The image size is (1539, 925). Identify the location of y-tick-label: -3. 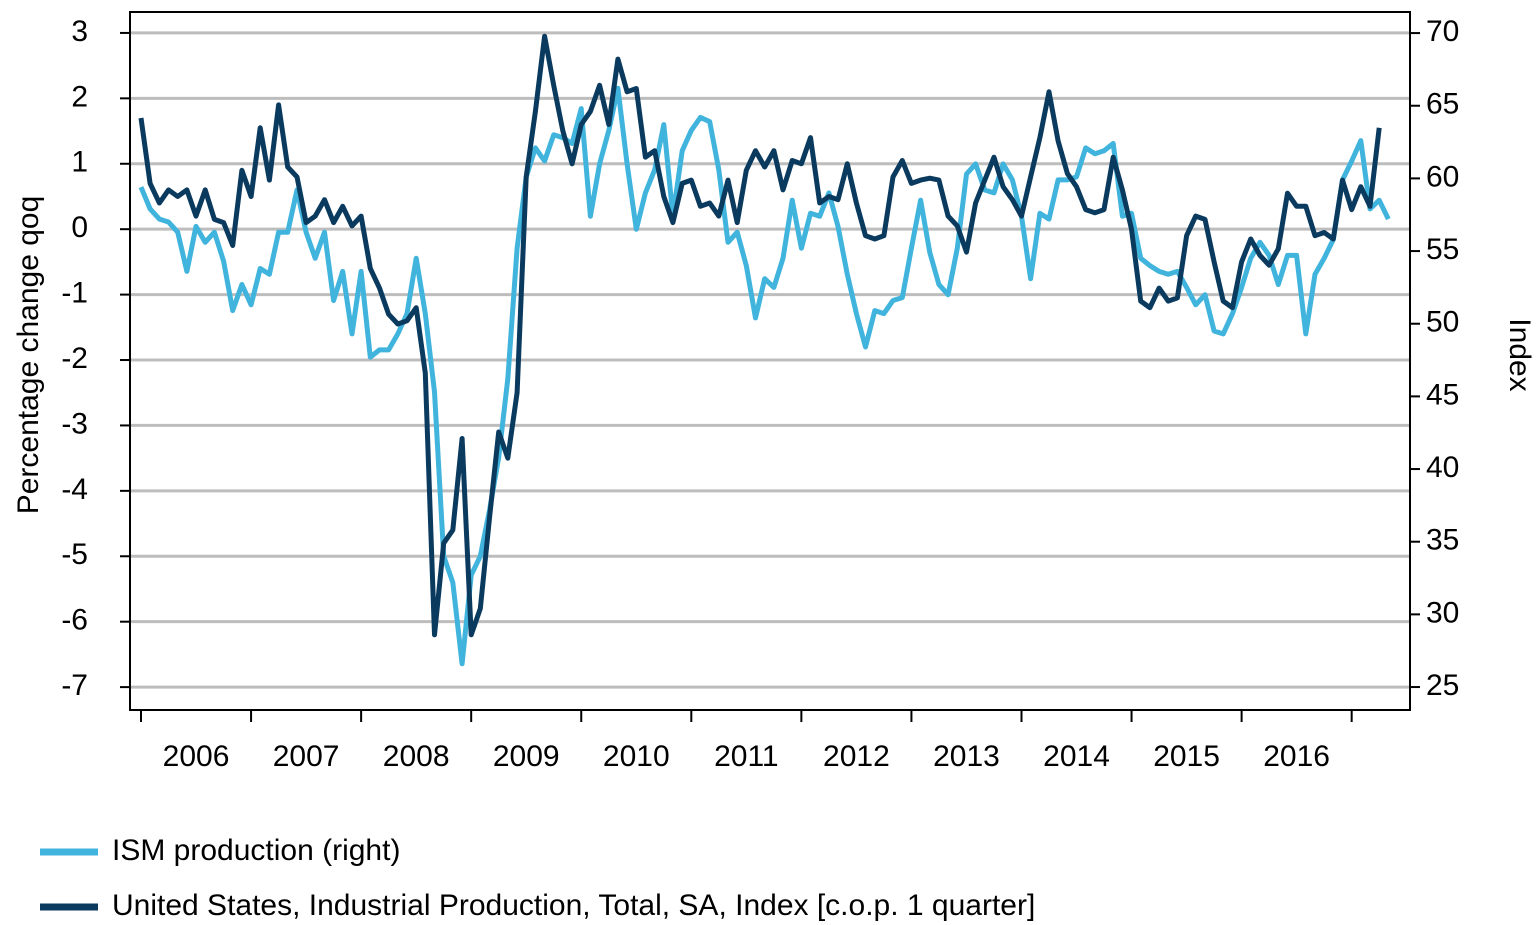
(74, 423).